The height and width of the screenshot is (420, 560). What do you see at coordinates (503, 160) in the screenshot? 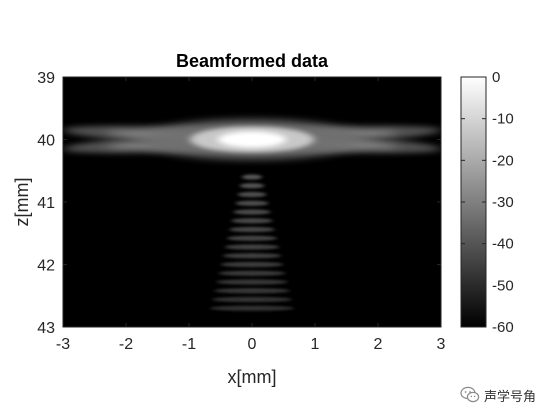
I see `colorbar-tick-label: -20` at bounding box center [503, 160].